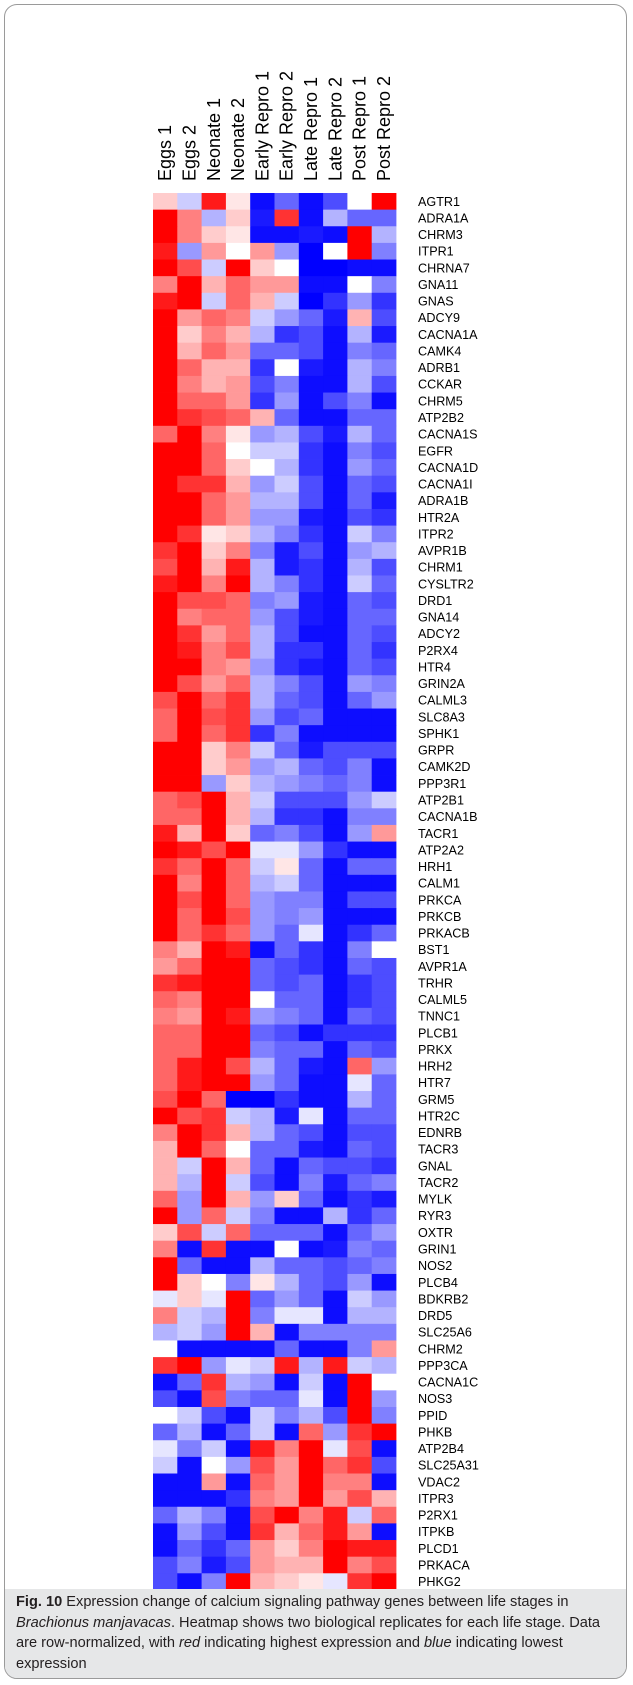 The image size is (633, 1685). I want to click on row-label: PPID, so click(432, 1416).